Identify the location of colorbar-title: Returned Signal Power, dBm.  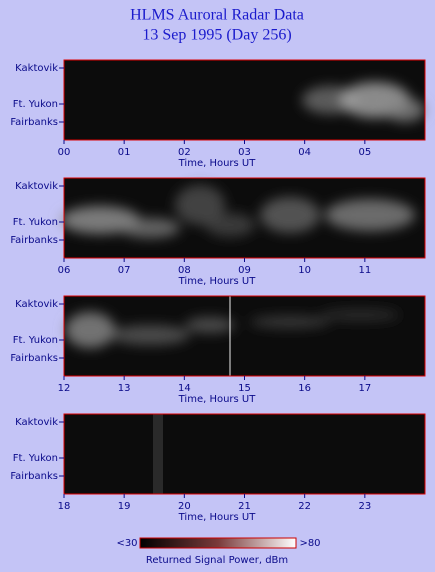
(217, 560).